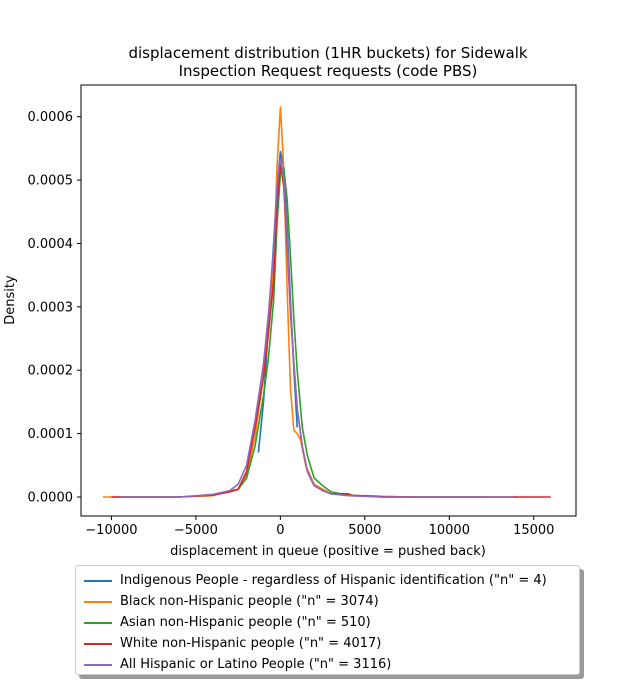 This screenshot has height=700, width=640. Describe the element at coordinates (328, 71) in the screenshot. I see `chart-title-line-2: Inspection Request requests (code PBS)` at that location.